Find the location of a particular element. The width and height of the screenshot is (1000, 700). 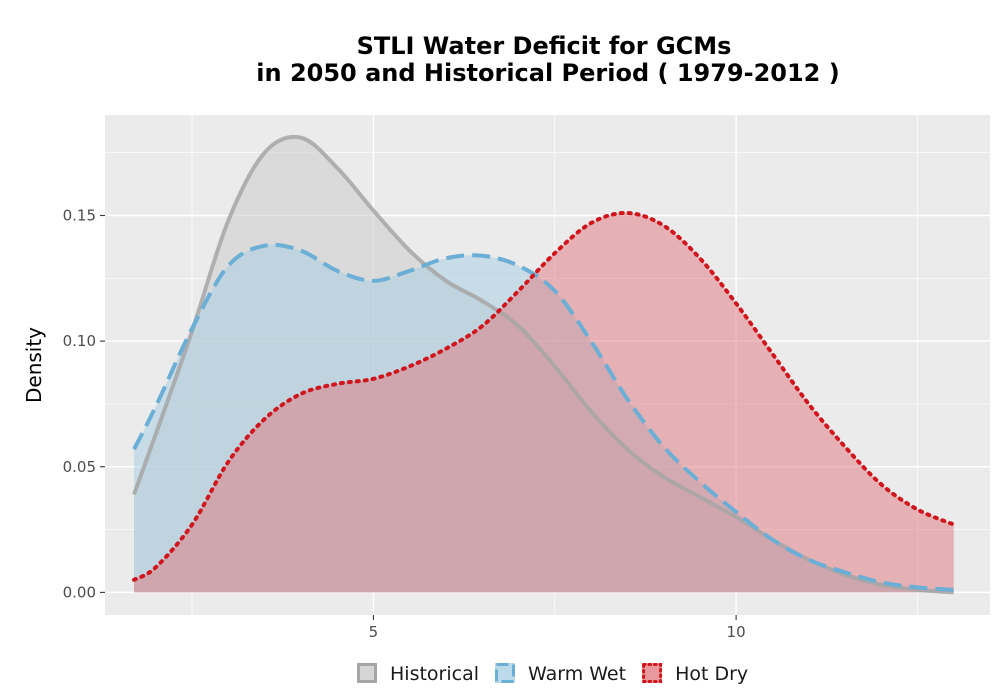

legend-swatch-historical is located at coordinates (367, 673).